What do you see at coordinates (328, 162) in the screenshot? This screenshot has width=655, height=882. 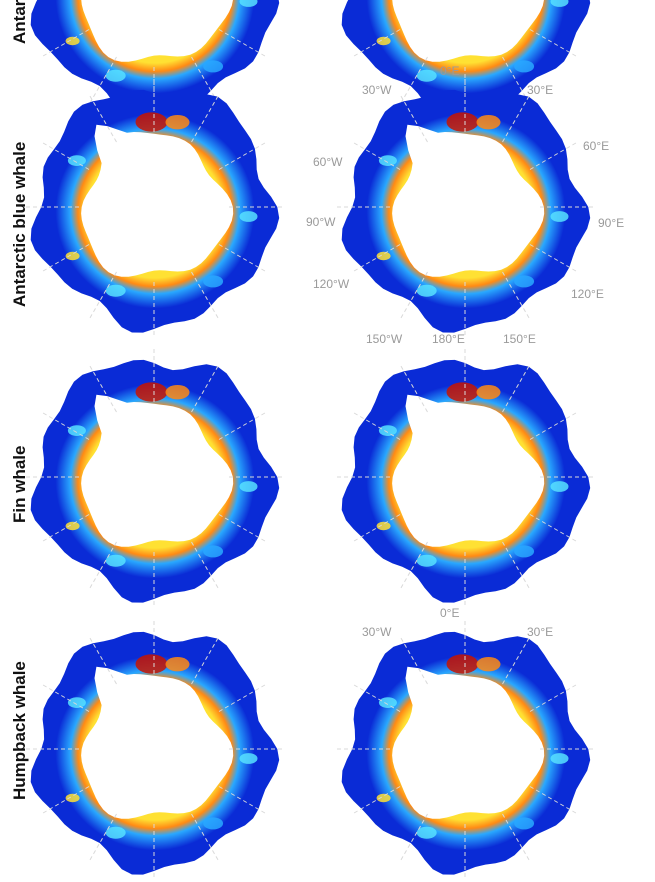 I see `lon-label-60w: 60°W` at bounding box center [328, 162].